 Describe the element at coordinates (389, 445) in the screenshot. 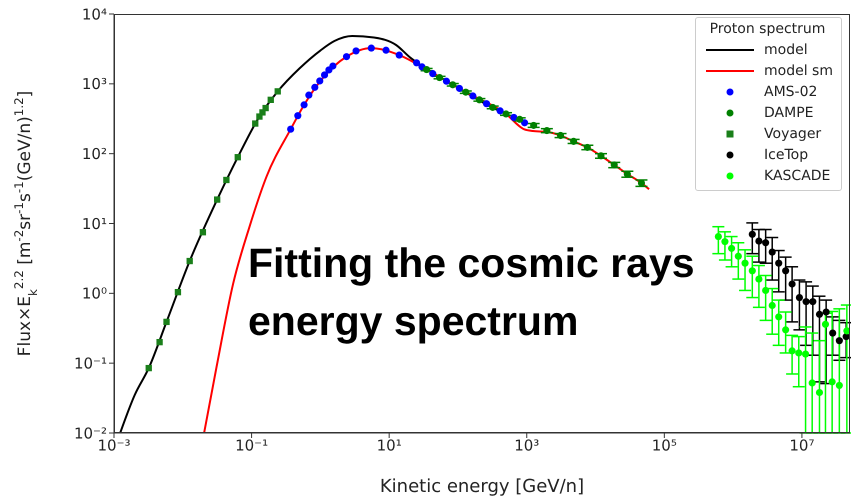

I see `x-tick-label: 10¹` at that location.